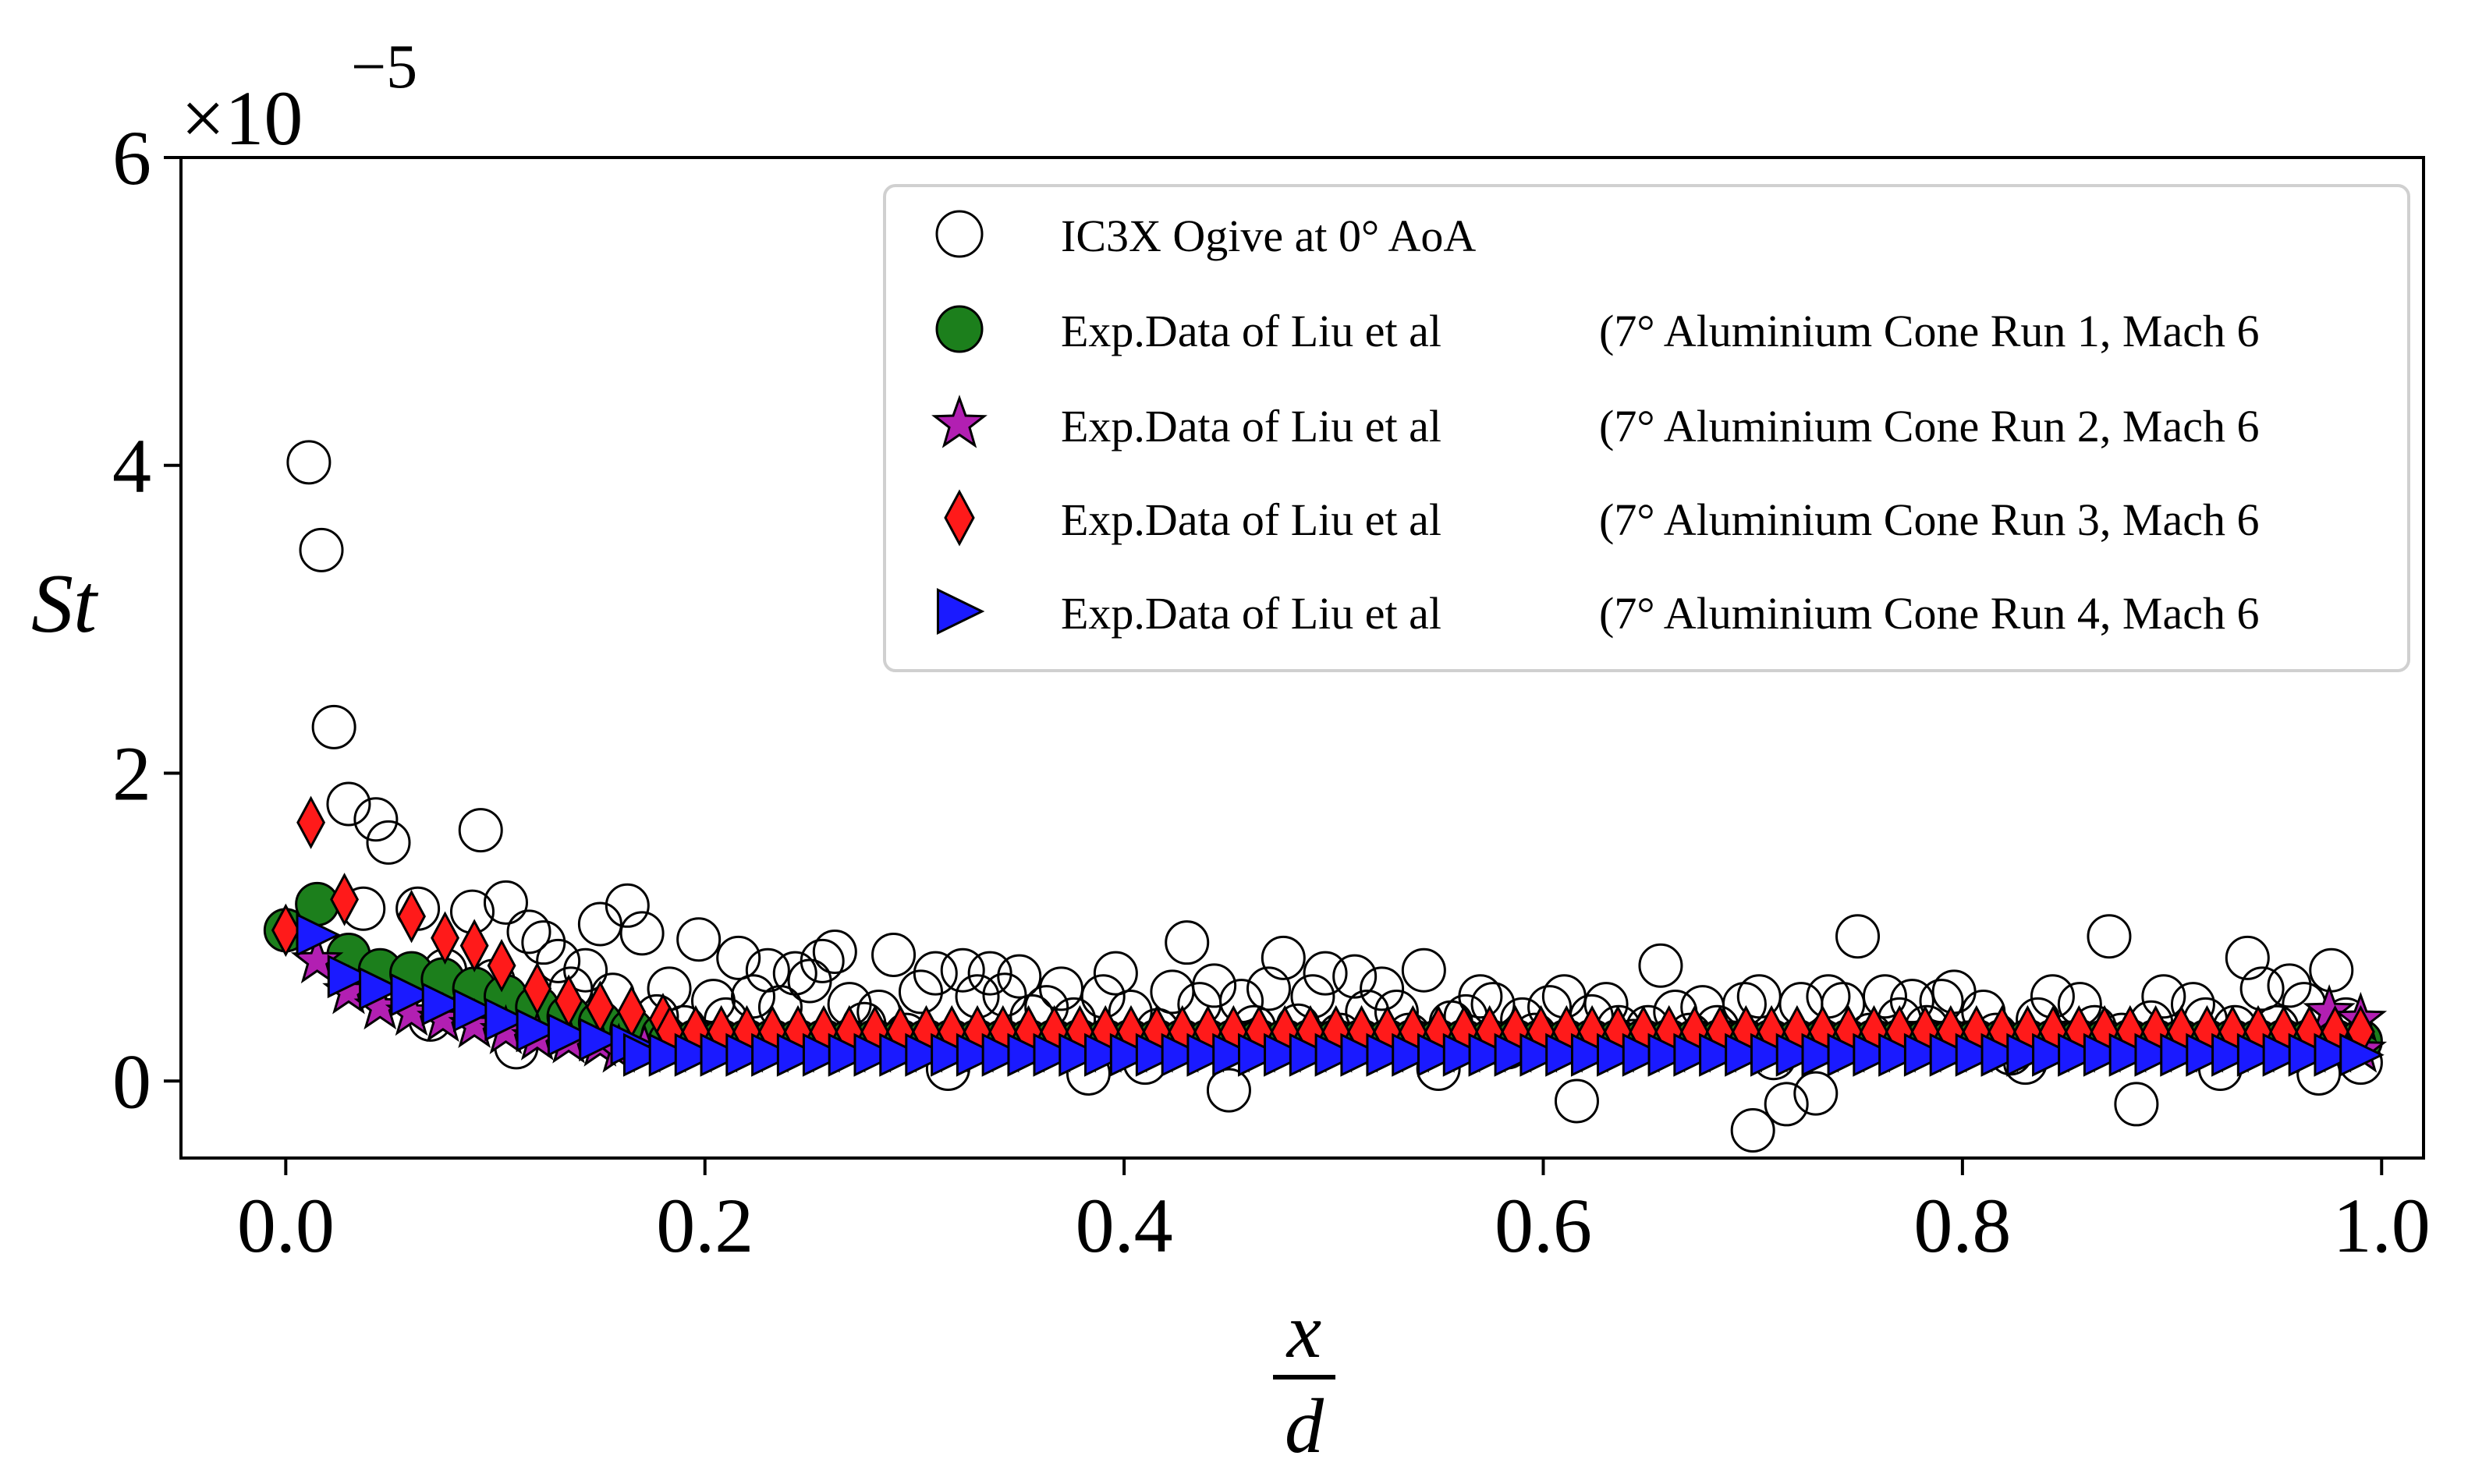 This screenshot has width=2468, height=1484. I want to click on series-run4, so click(1341, 994).